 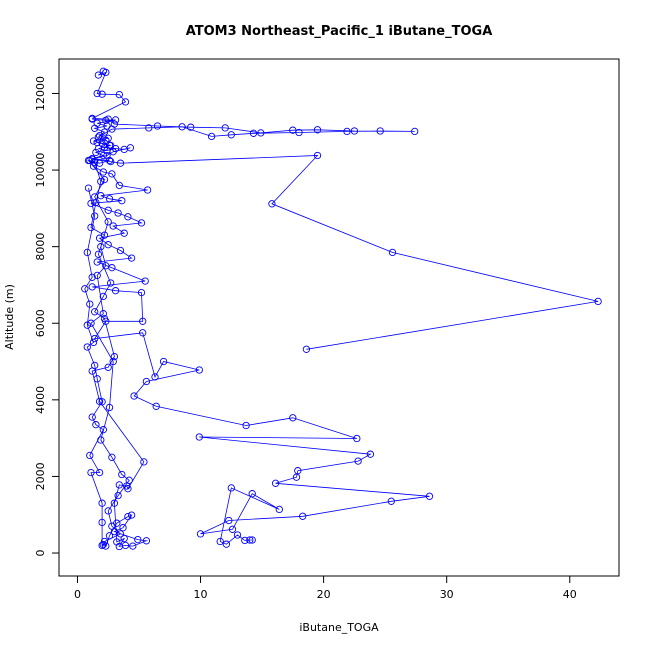 What do you see at coordinates (40, 170) in the screenshot?
I see `y-tick-label: 10000` at bounding box center [40, 170].